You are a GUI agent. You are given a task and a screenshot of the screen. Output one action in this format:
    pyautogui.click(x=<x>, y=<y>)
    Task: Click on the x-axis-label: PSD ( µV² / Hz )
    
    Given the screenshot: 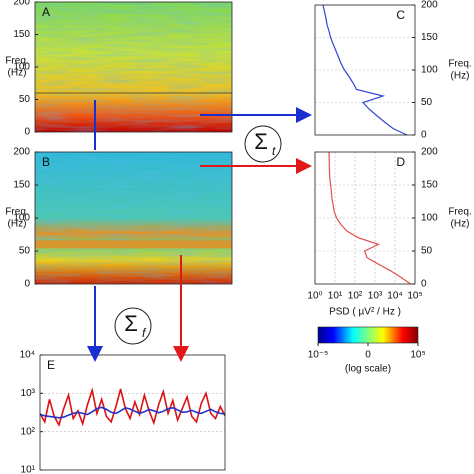 What is the action you would take?
    pyautogui.click(x=365, y=312)
    